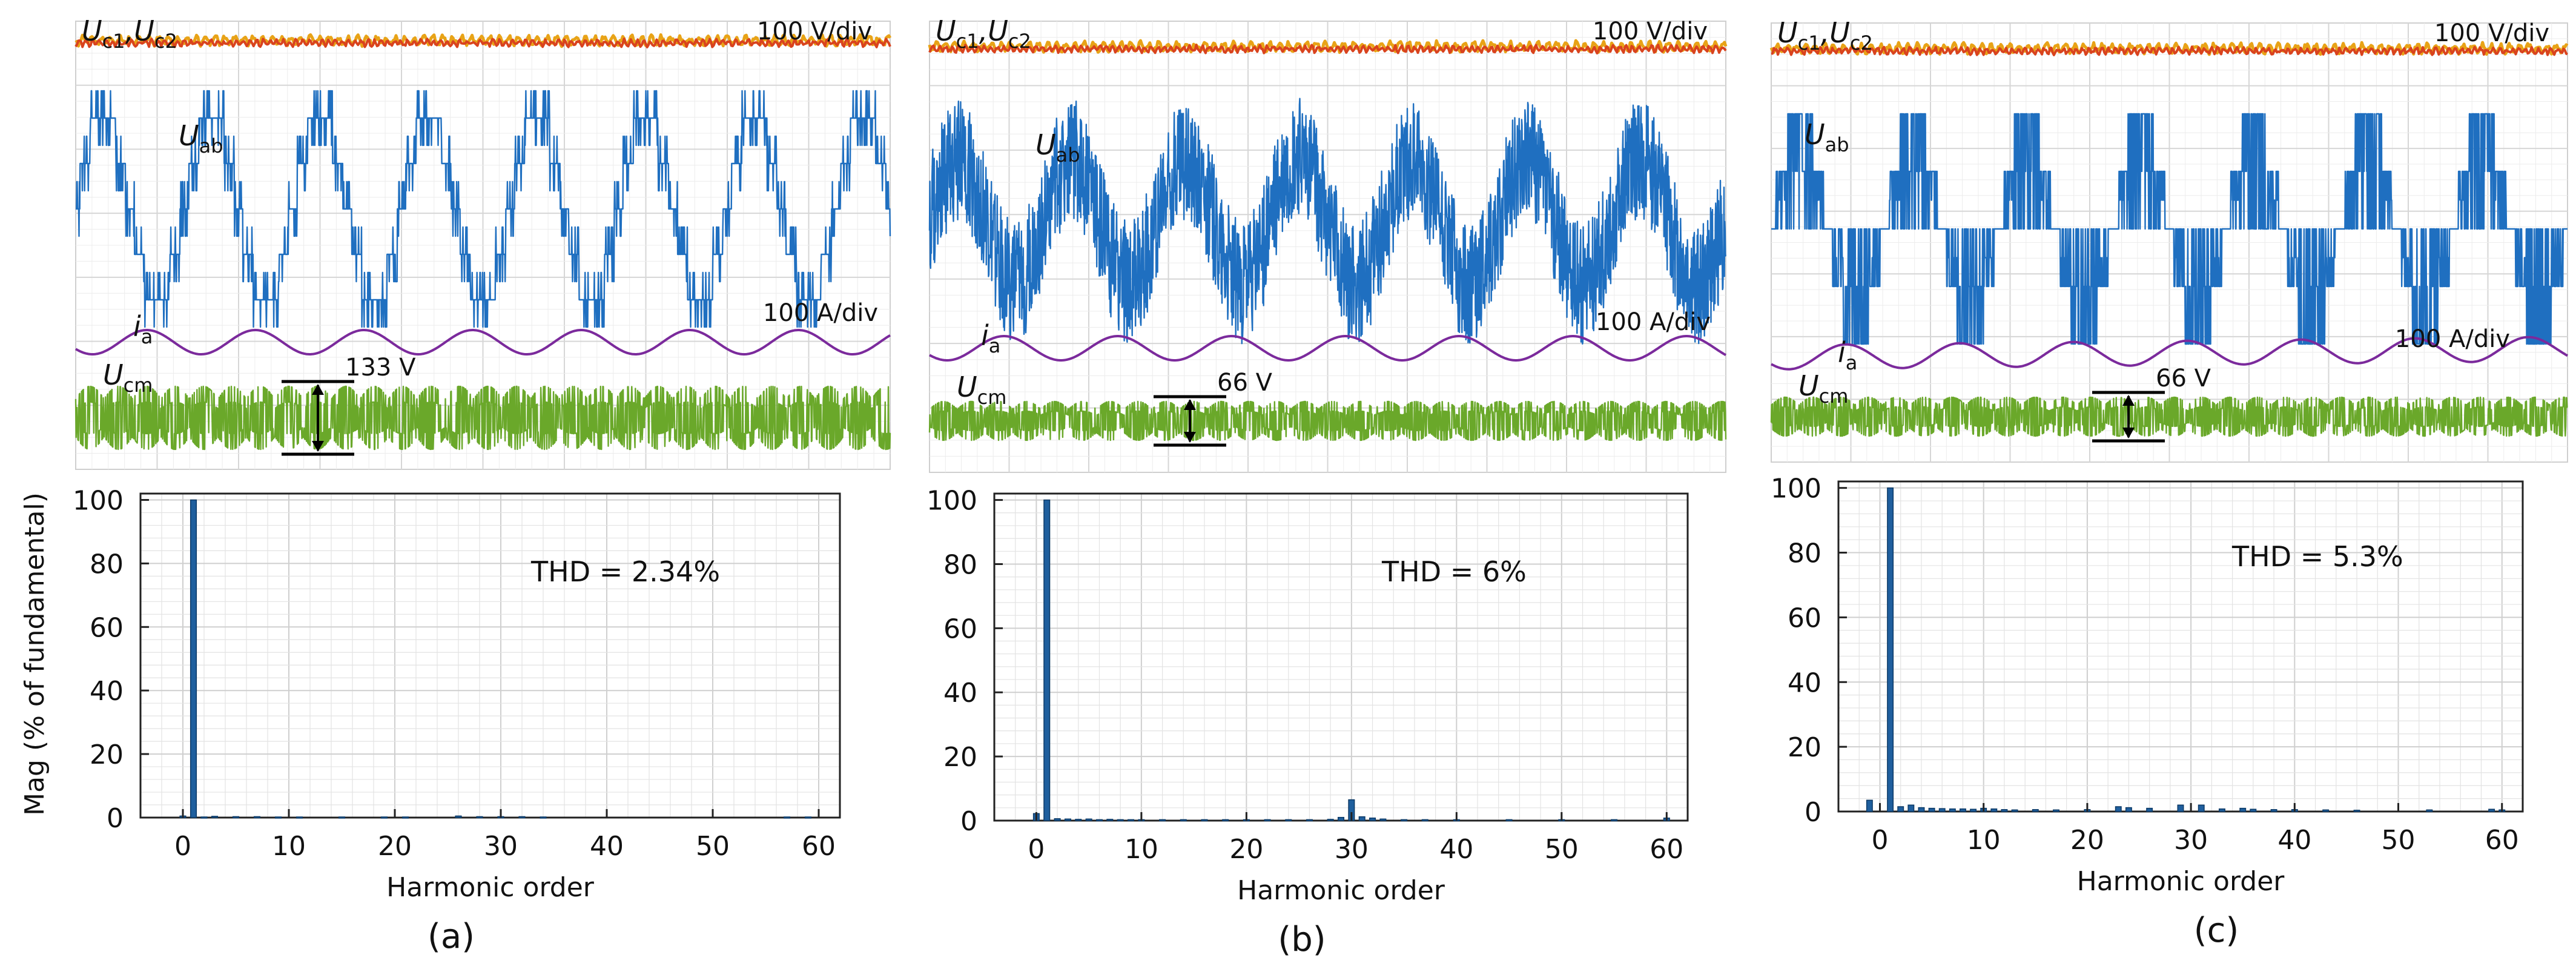 Image resolution: width=2576 pixels, height=972 pixels. Describe the element at coordinates (1131, 821) in the screenshot. I see `bar-h9` at that location.